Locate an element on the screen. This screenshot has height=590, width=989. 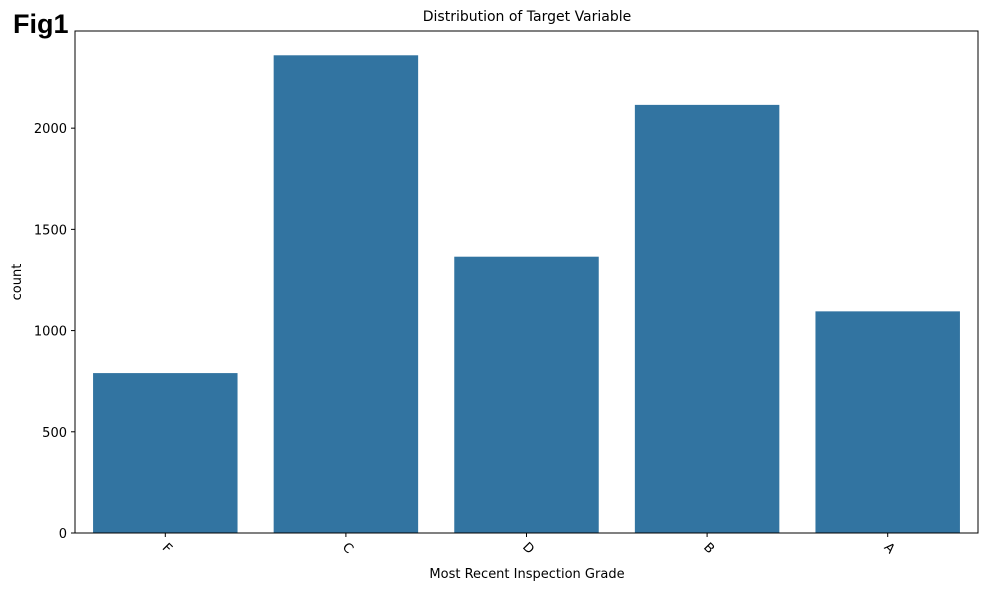
bar-b is located at coordinates (707, 318).